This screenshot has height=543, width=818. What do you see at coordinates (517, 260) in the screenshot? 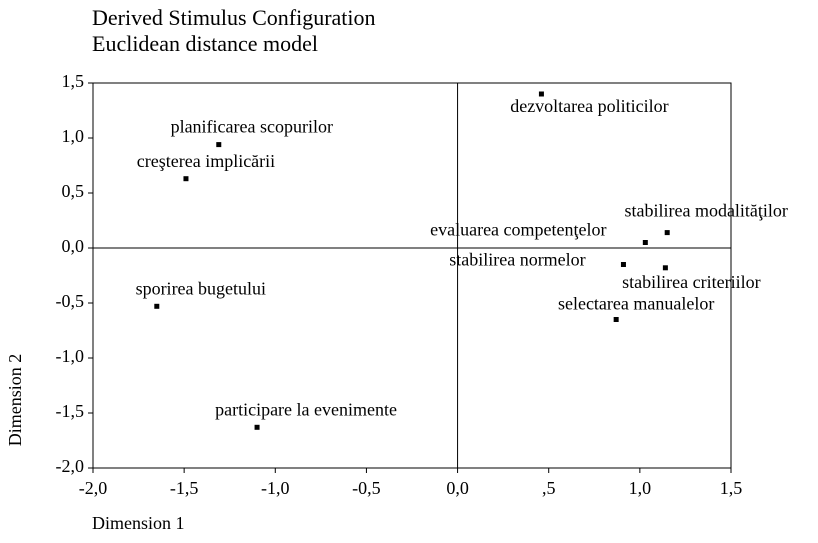
I see `point-label: stabilirea normelor` at bounding box center [517, 260].